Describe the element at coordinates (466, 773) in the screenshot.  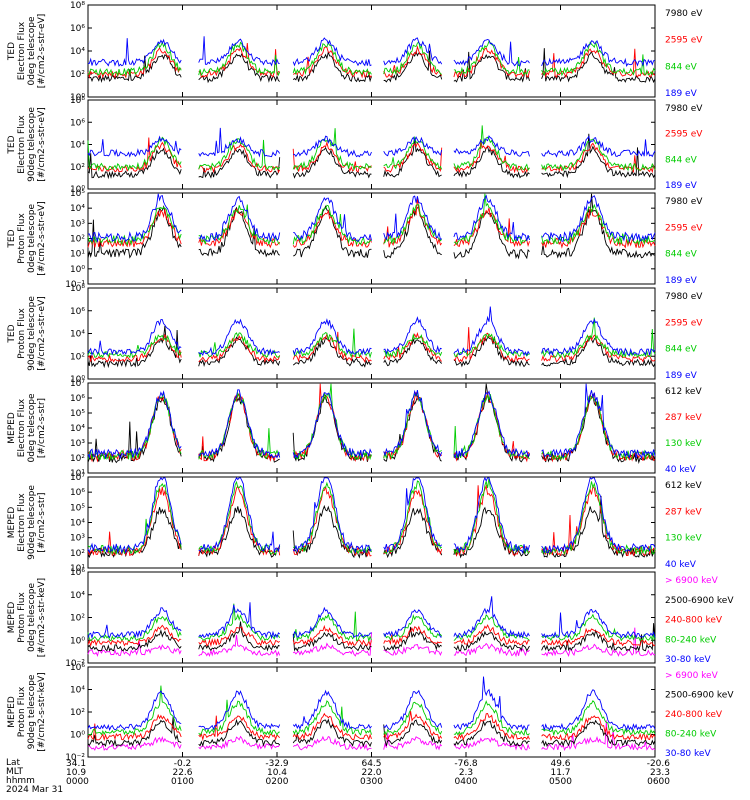
I see `x-tick-label: 2.3` at that location.